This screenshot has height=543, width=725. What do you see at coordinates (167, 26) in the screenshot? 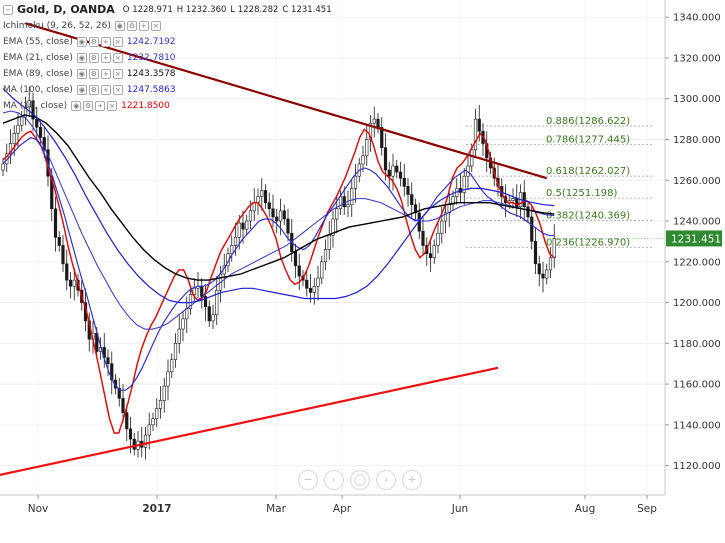
I see `legend-row-ichimoku: Ichimoku (9, 26, 52, 26) ◉ ⚙ + ×` at bounding box center [167, 26].